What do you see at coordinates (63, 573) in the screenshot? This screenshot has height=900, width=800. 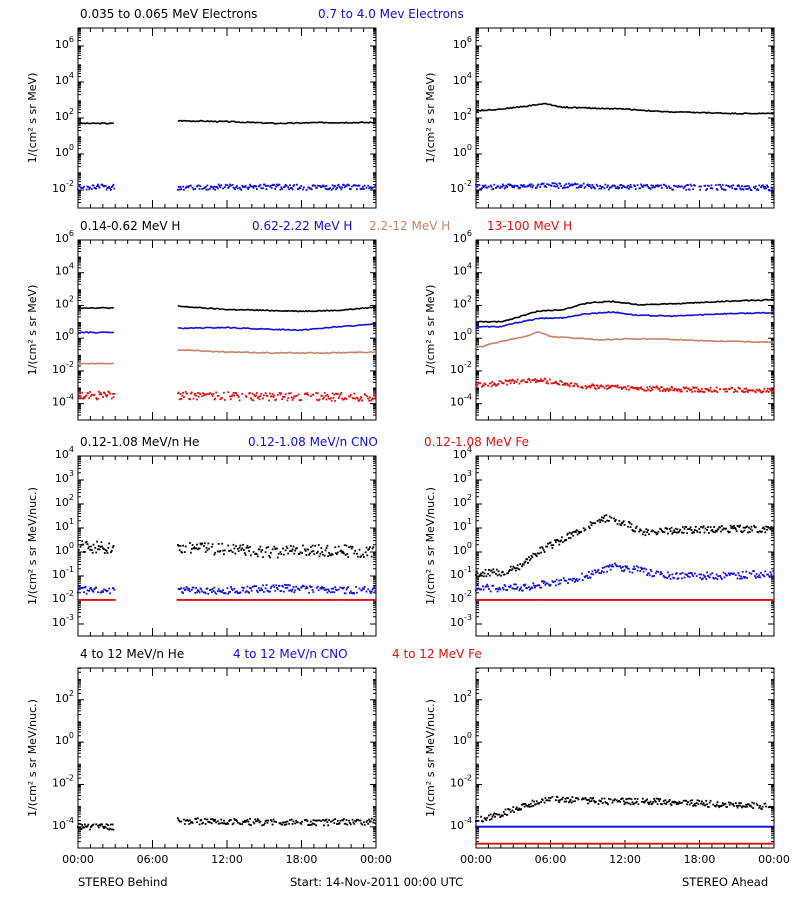 I see `y-tick-label: 10⁻¹` at bounding box center [63, 573].